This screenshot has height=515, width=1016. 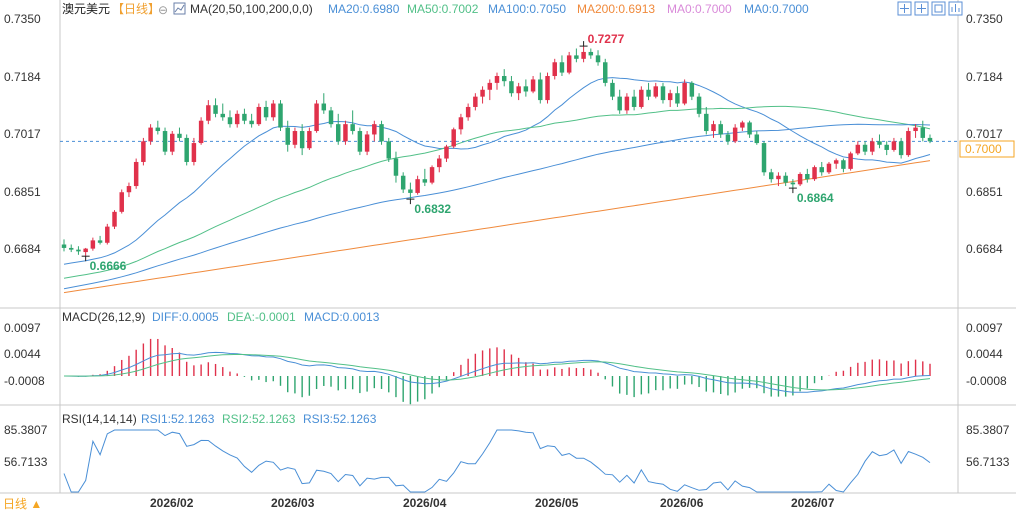 I want to click on rsi-tick-right: 85.3807, so click(x=988, y=430).